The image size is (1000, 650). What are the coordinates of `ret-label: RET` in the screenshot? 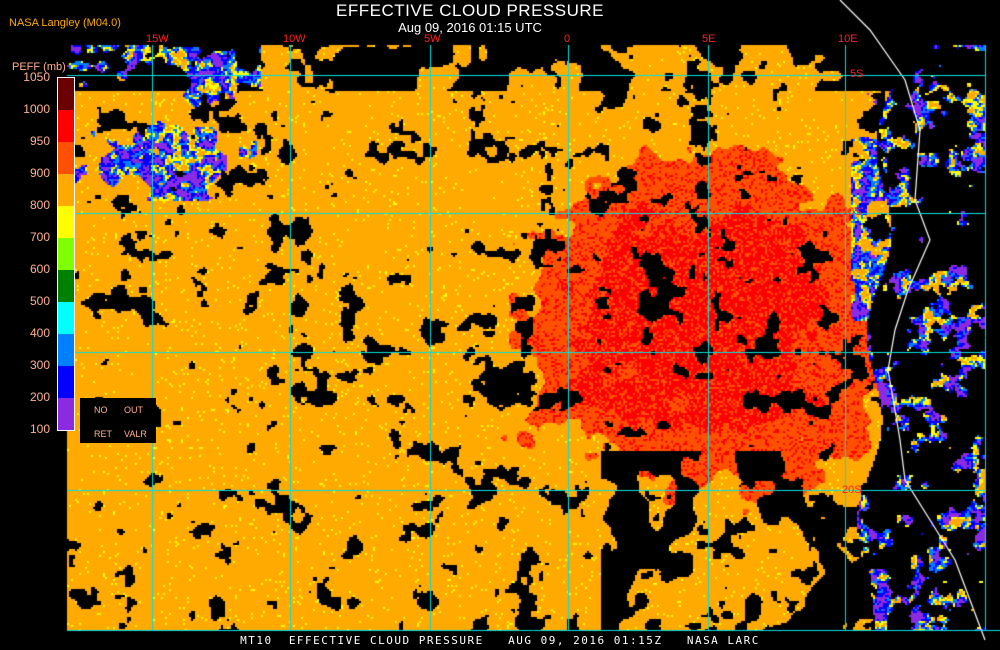 It's located at (103, 434).